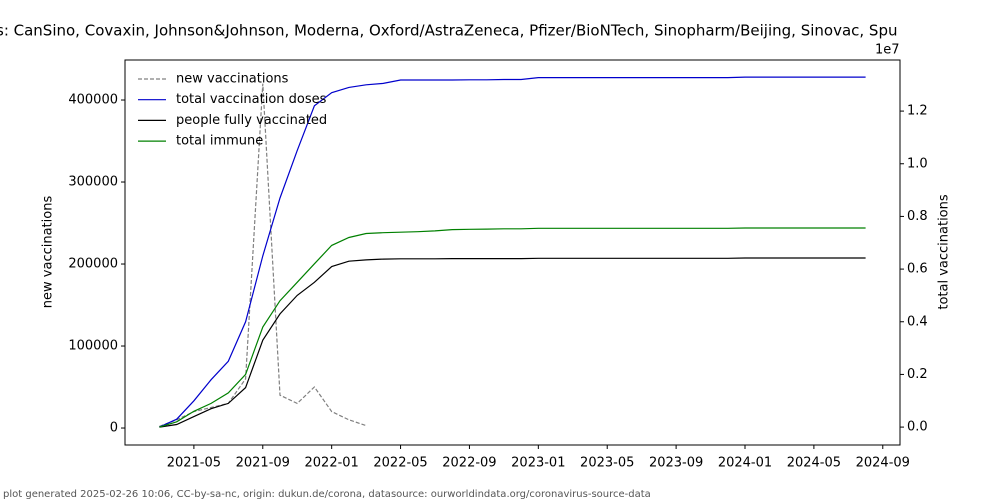 Image resolution: width=1000 pixels, height=500 pixels. I want to click on y2-tick-label: 0.0, so click(917, 427).